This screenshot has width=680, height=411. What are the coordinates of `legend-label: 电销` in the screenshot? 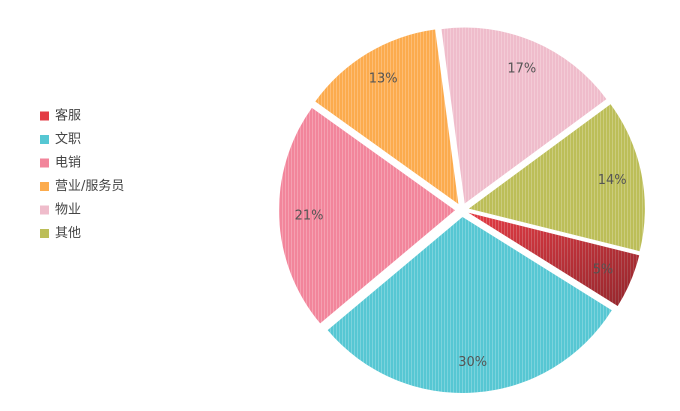 It's located at (68, 163).